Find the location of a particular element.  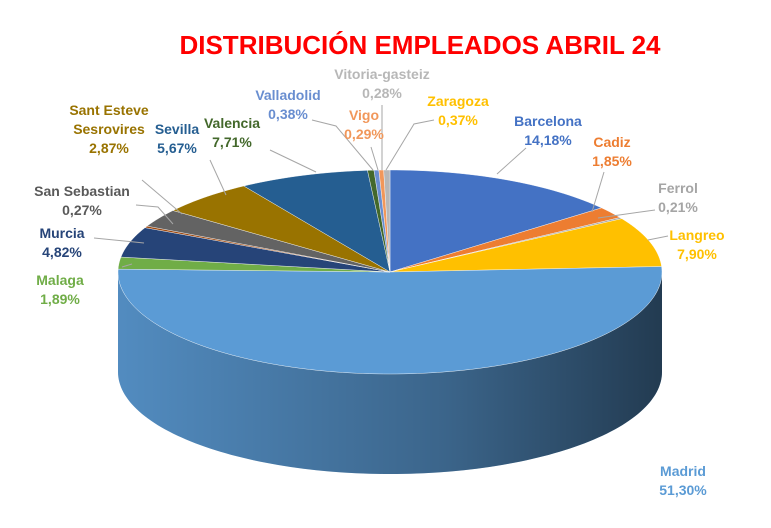

slice-name-label-sevilla: Sevilla is located at coordinates (177, 129).